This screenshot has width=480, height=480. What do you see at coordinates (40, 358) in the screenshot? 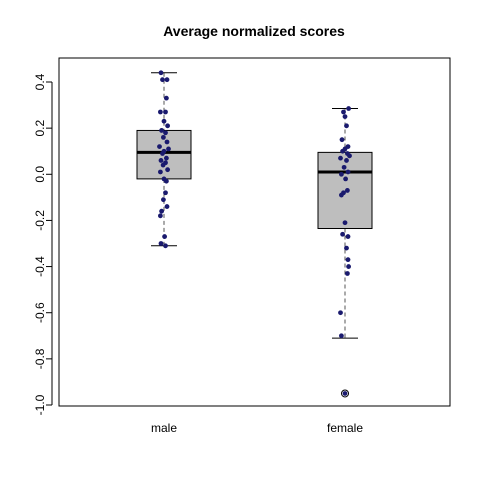
I see `y-tick-label: -0.8` at bounding box center [40, 358].